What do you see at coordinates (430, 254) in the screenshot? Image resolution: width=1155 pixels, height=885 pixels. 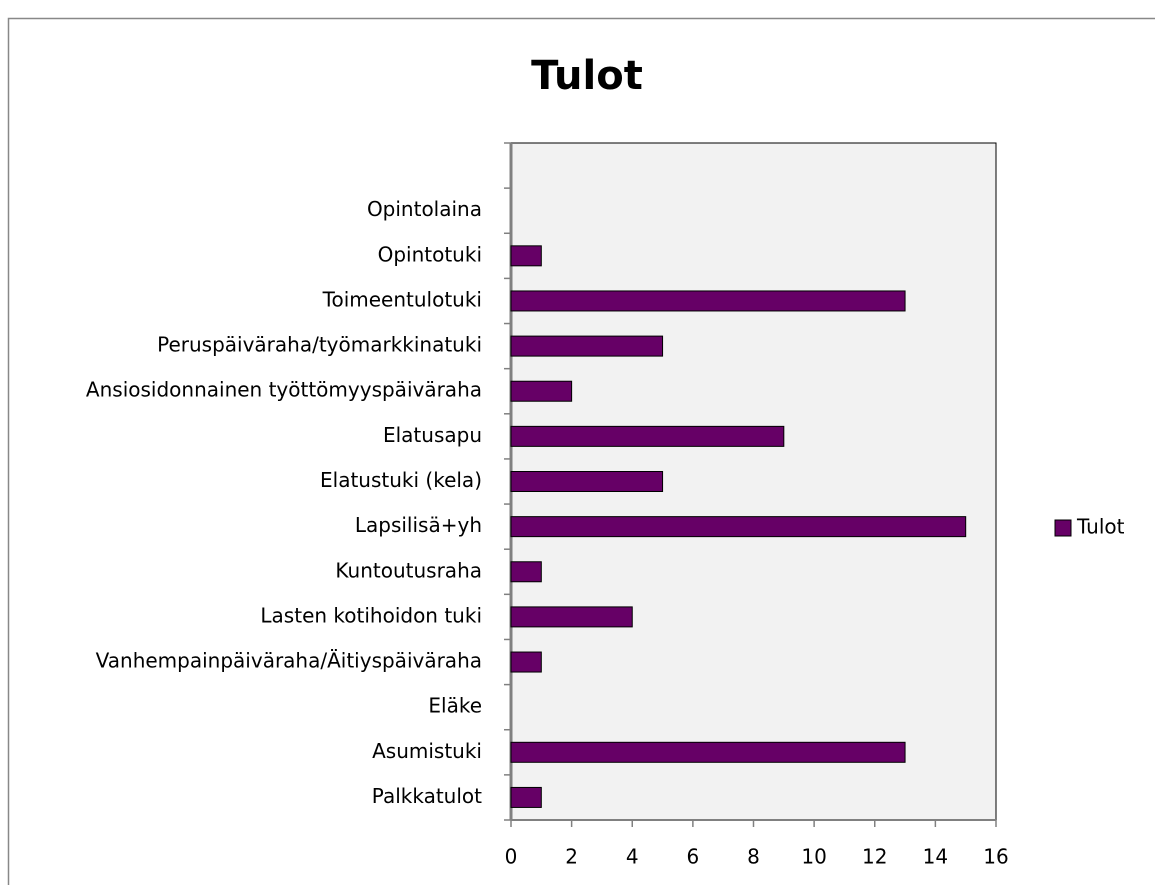 I see `y-tick-label: Opintotuki` at bounding box center [430, 254].